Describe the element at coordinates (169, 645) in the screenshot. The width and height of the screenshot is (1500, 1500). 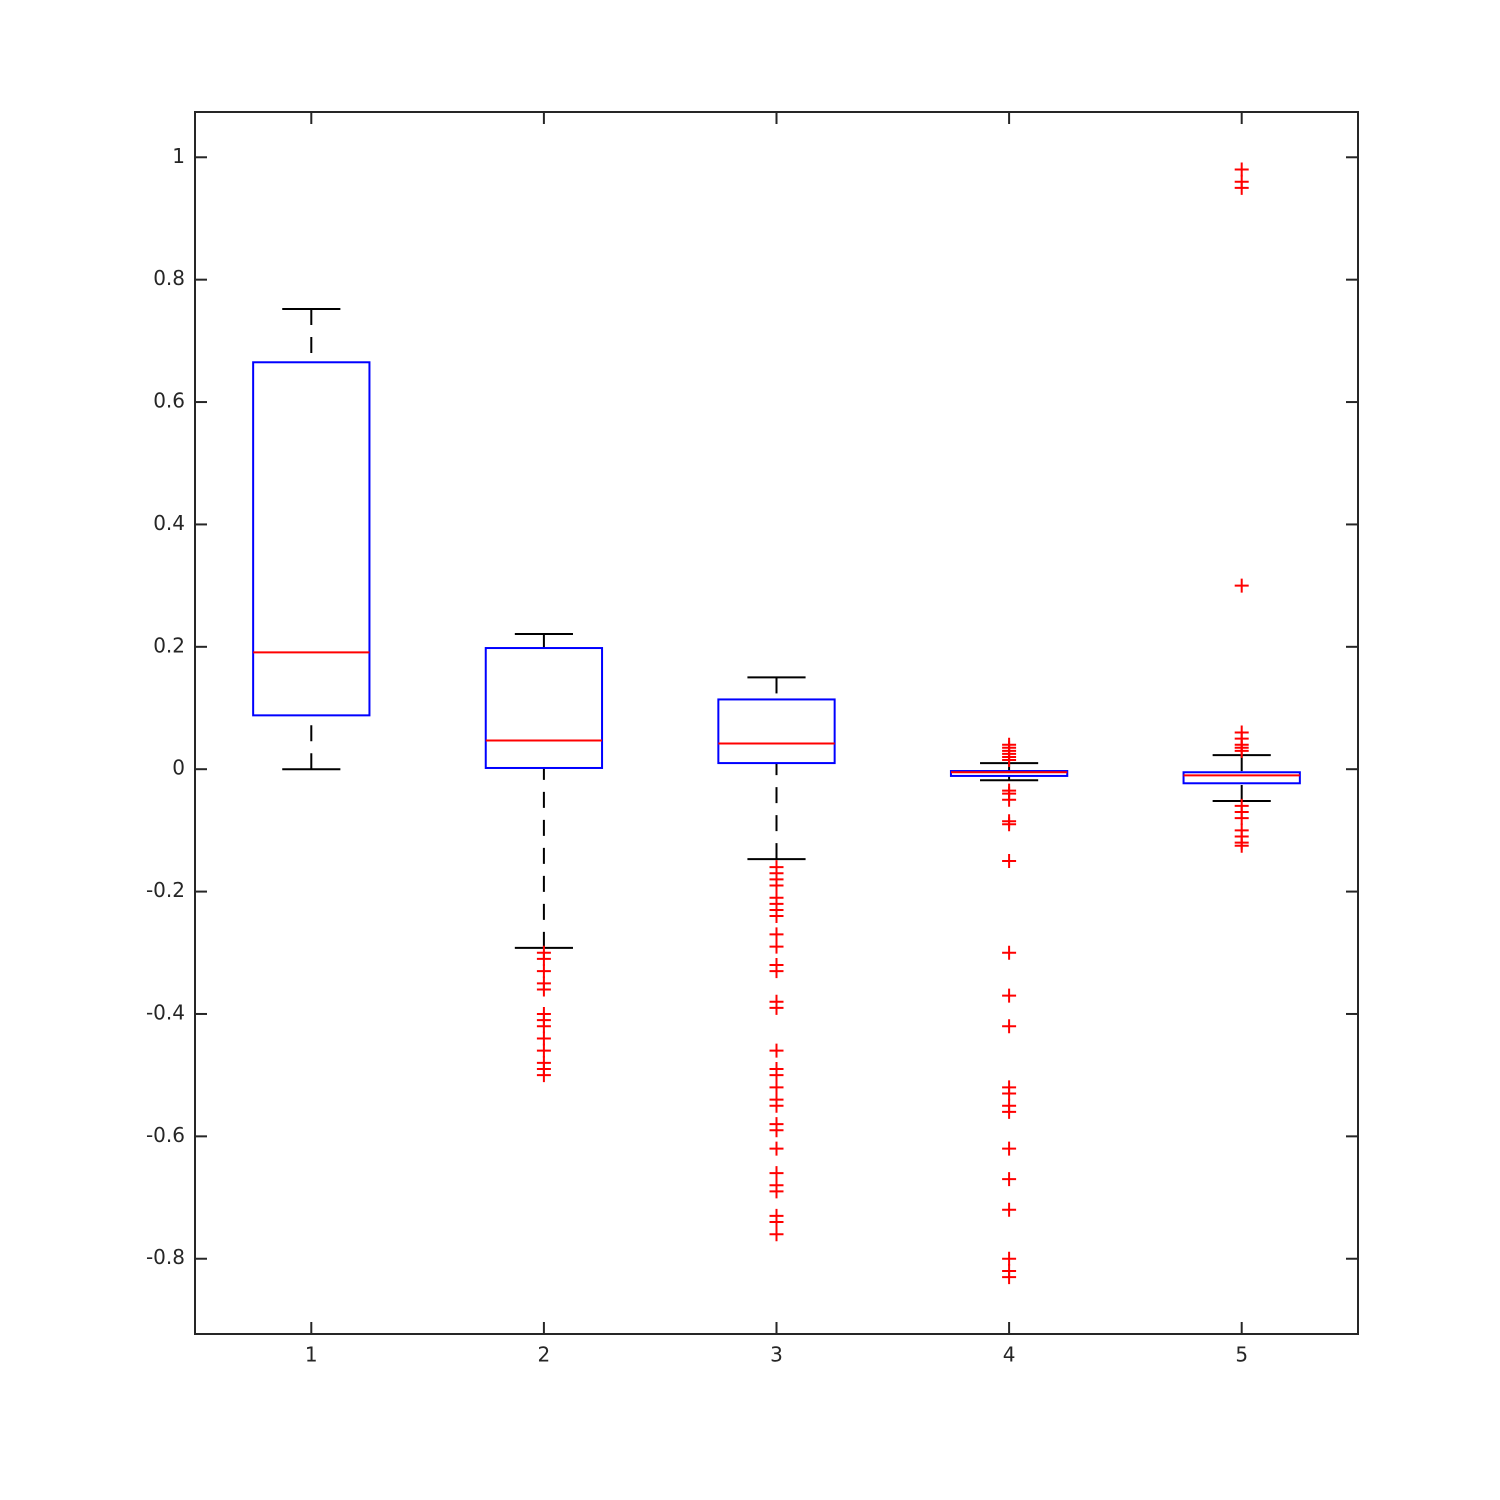
I see `y-tick-label: 0.2` at that location.